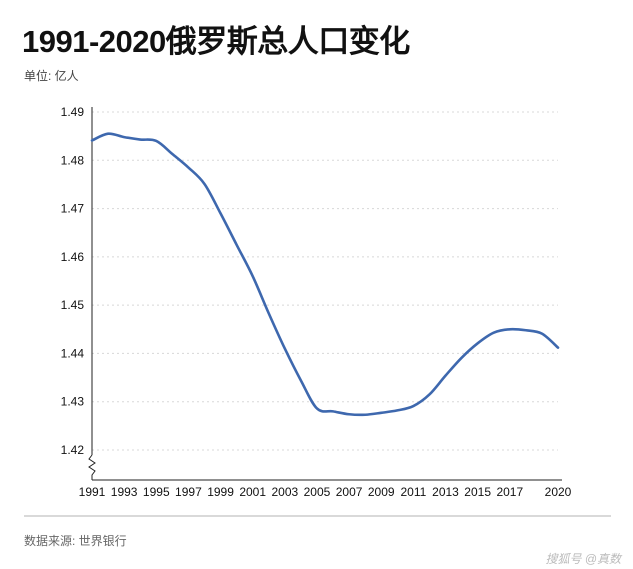 Image resolution: width=633 pixels, height=569 pixels. Describe the element at coordinates (156, 492) in the screenshot. I see `x-tick-label: 1995` at that location.